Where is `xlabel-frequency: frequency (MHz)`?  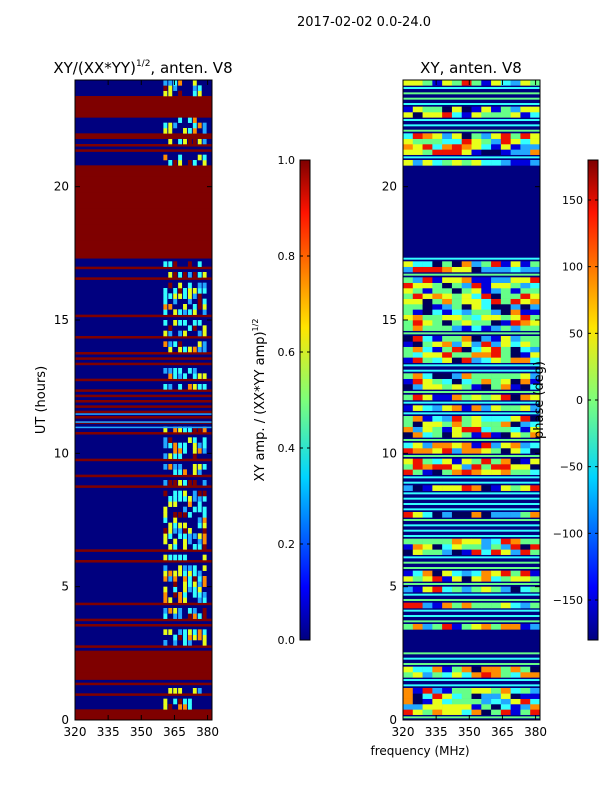 xlabel-frequency: frequency (MHz) is located at coordinates (419, 751).